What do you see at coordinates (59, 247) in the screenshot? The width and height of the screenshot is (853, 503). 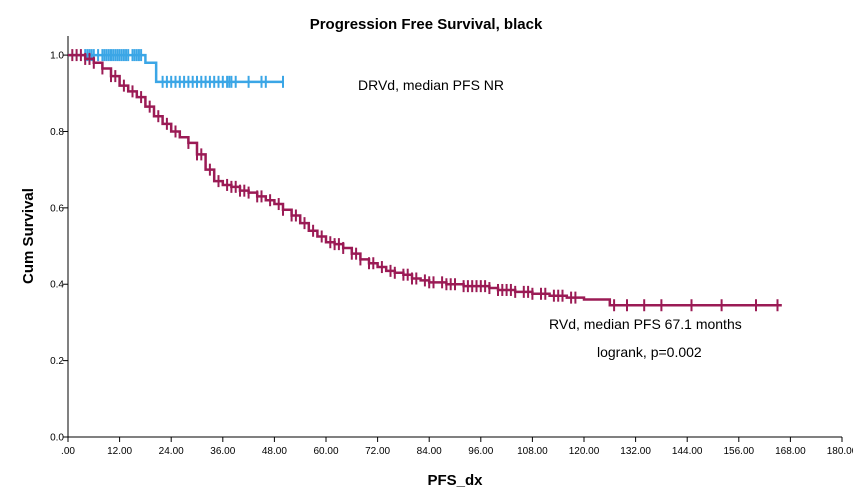 I see `y-ticks: 0.0 0.2 0.4 0.6 0.8 1.0` at bounding box center [59, 247].